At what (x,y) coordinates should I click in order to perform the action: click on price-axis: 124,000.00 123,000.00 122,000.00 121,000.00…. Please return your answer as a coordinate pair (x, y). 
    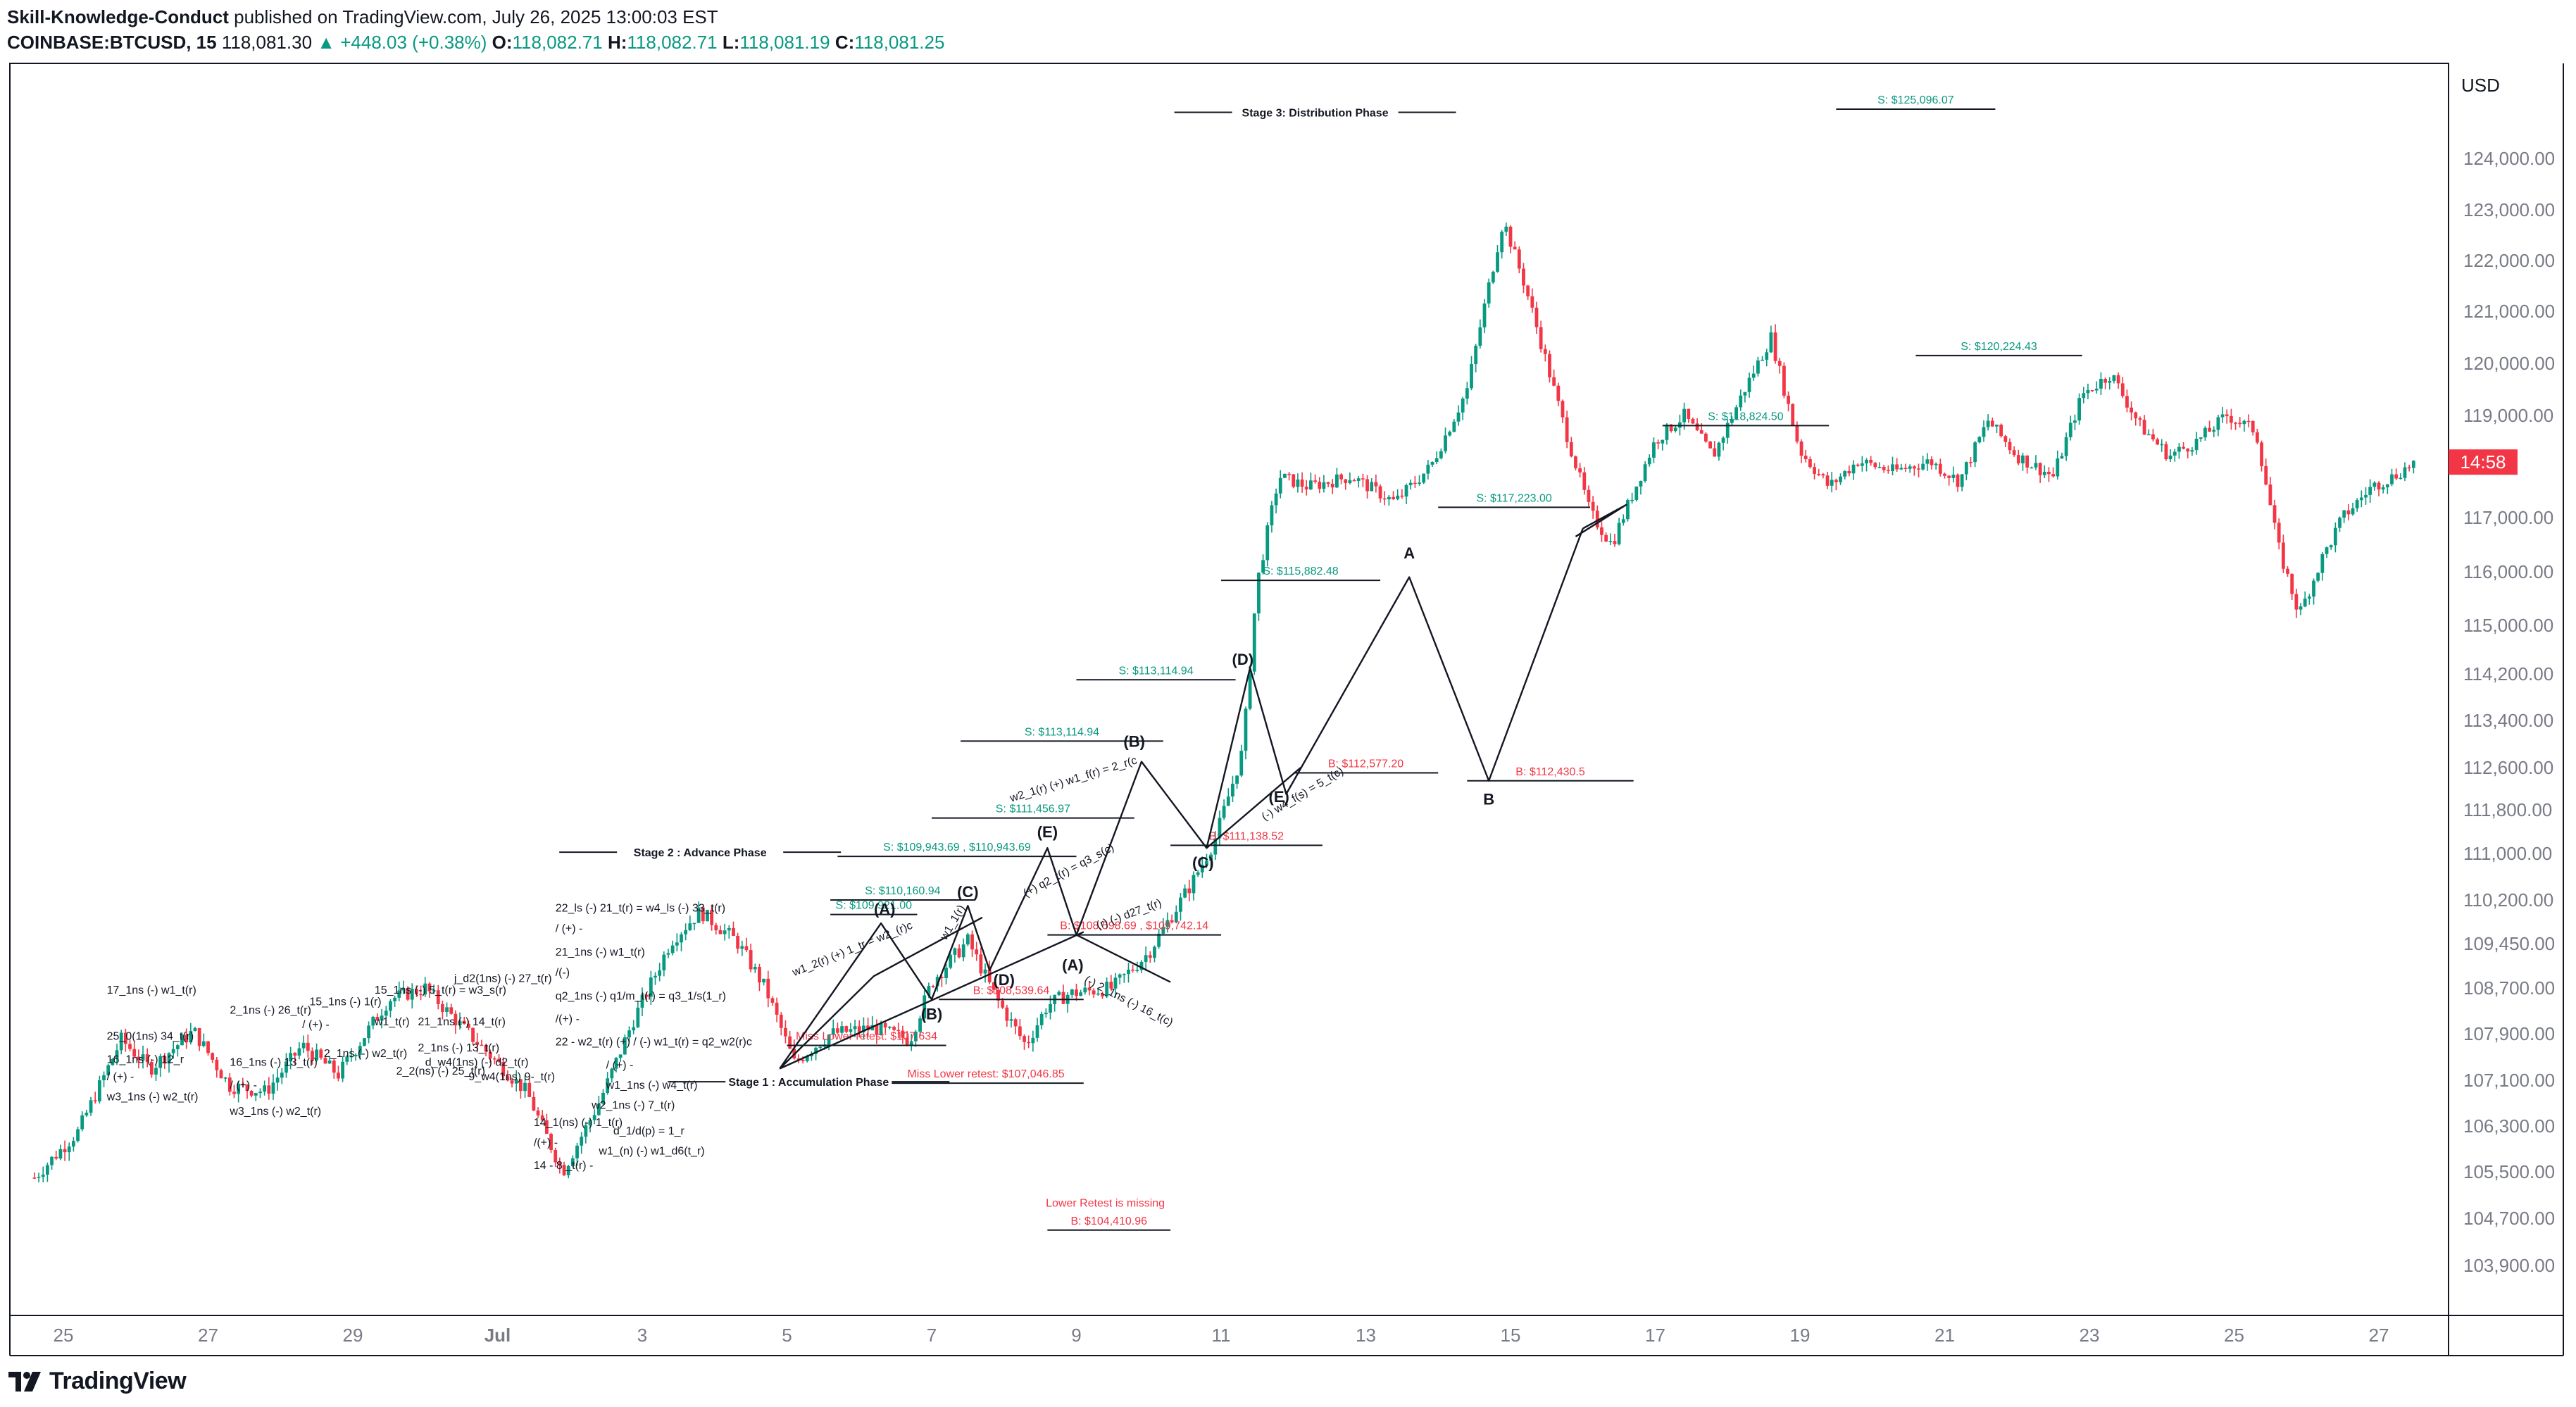
    Looking at the image, I should click on (2509, 712).